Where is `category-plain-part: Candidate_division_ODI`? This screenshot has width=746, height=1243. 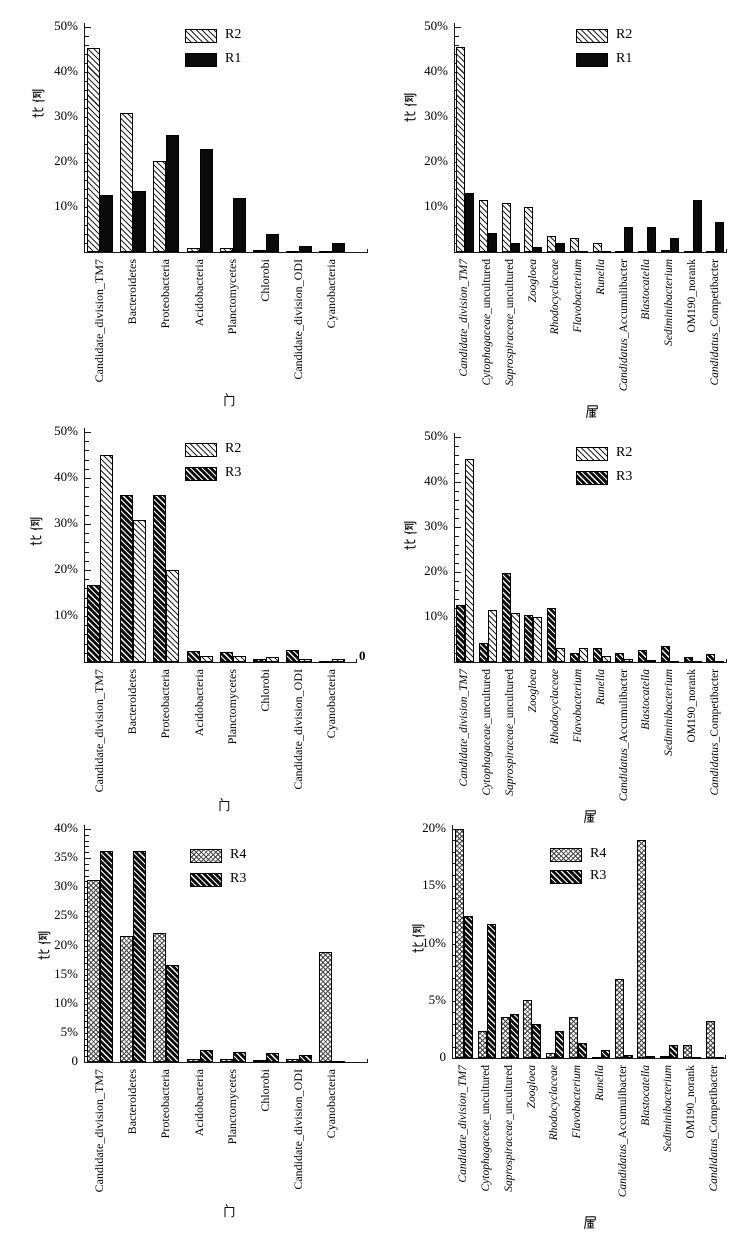
category-plain-part: Candidate_division_ODI is located at coordinates (298, 729).